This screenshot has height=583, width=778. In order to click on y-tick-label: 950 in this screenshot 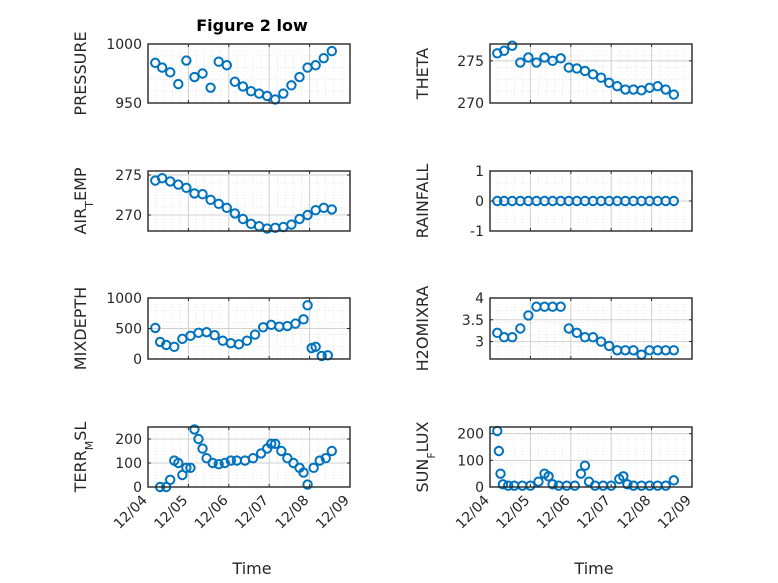, I will do `click(128, 104)`.